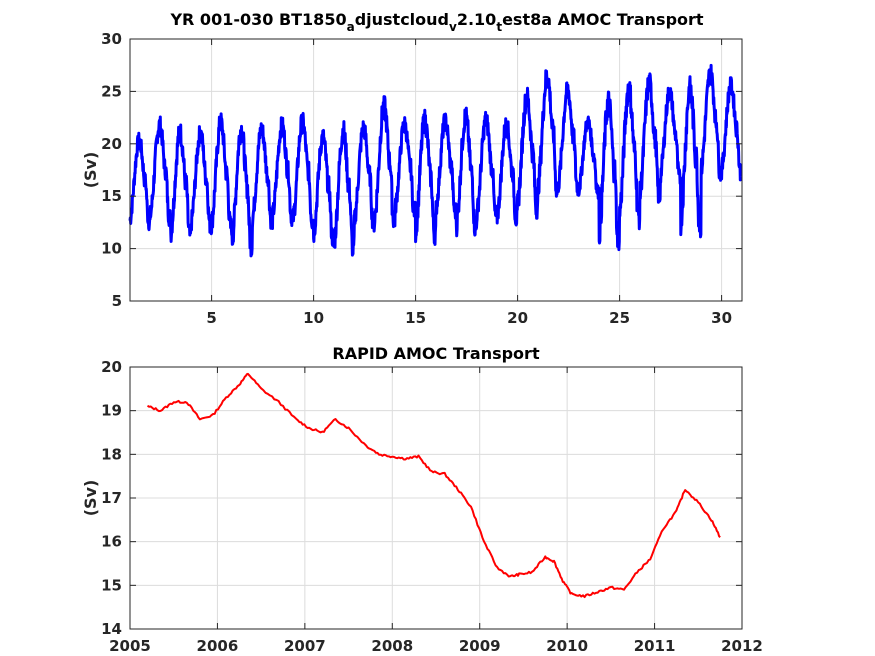  Describe the element at coordinates (111, 542) in the screenshot. I see `chart2-ytick-label: 16` at that location.